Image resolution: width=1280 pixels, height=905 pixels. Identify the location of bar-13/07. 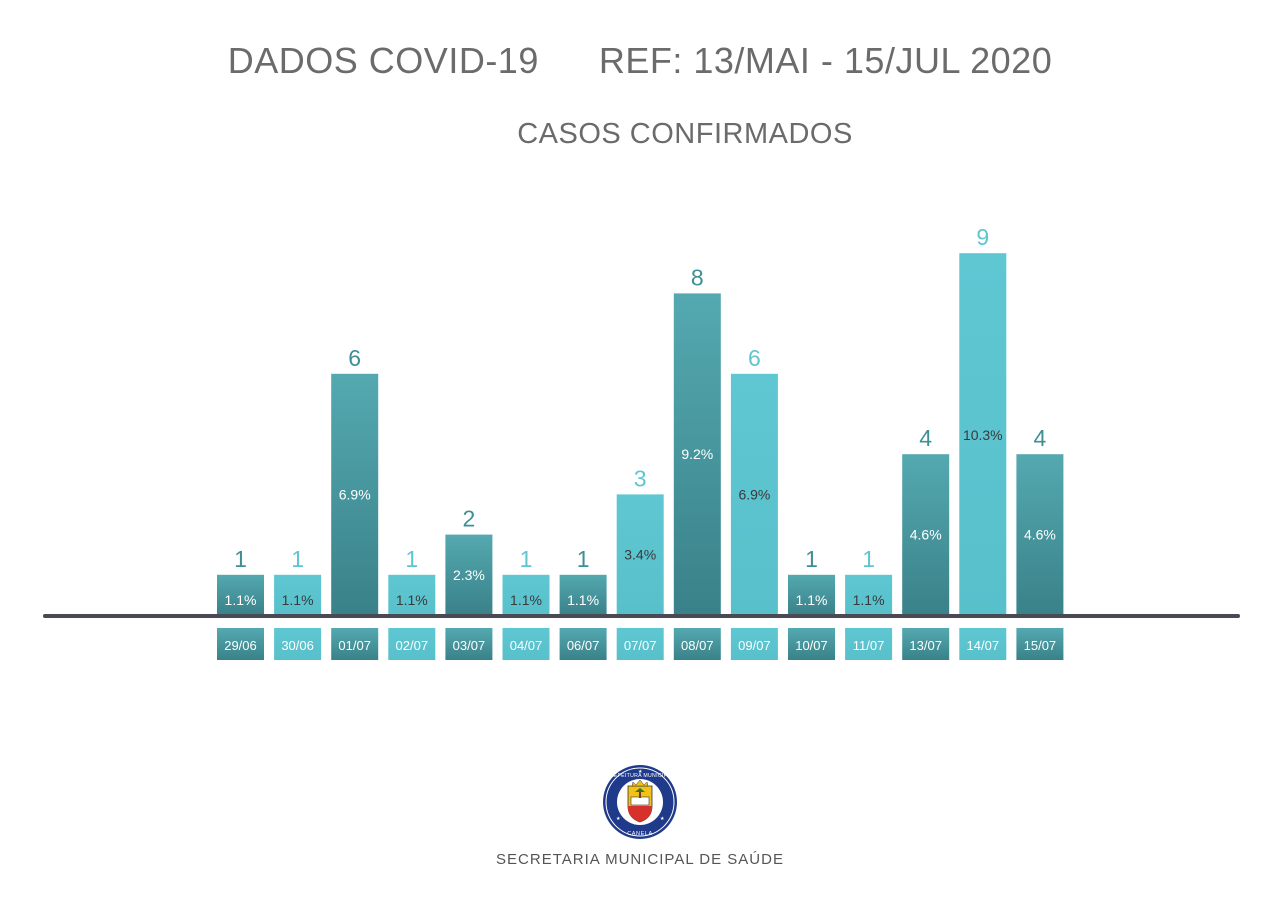
(926, 534).